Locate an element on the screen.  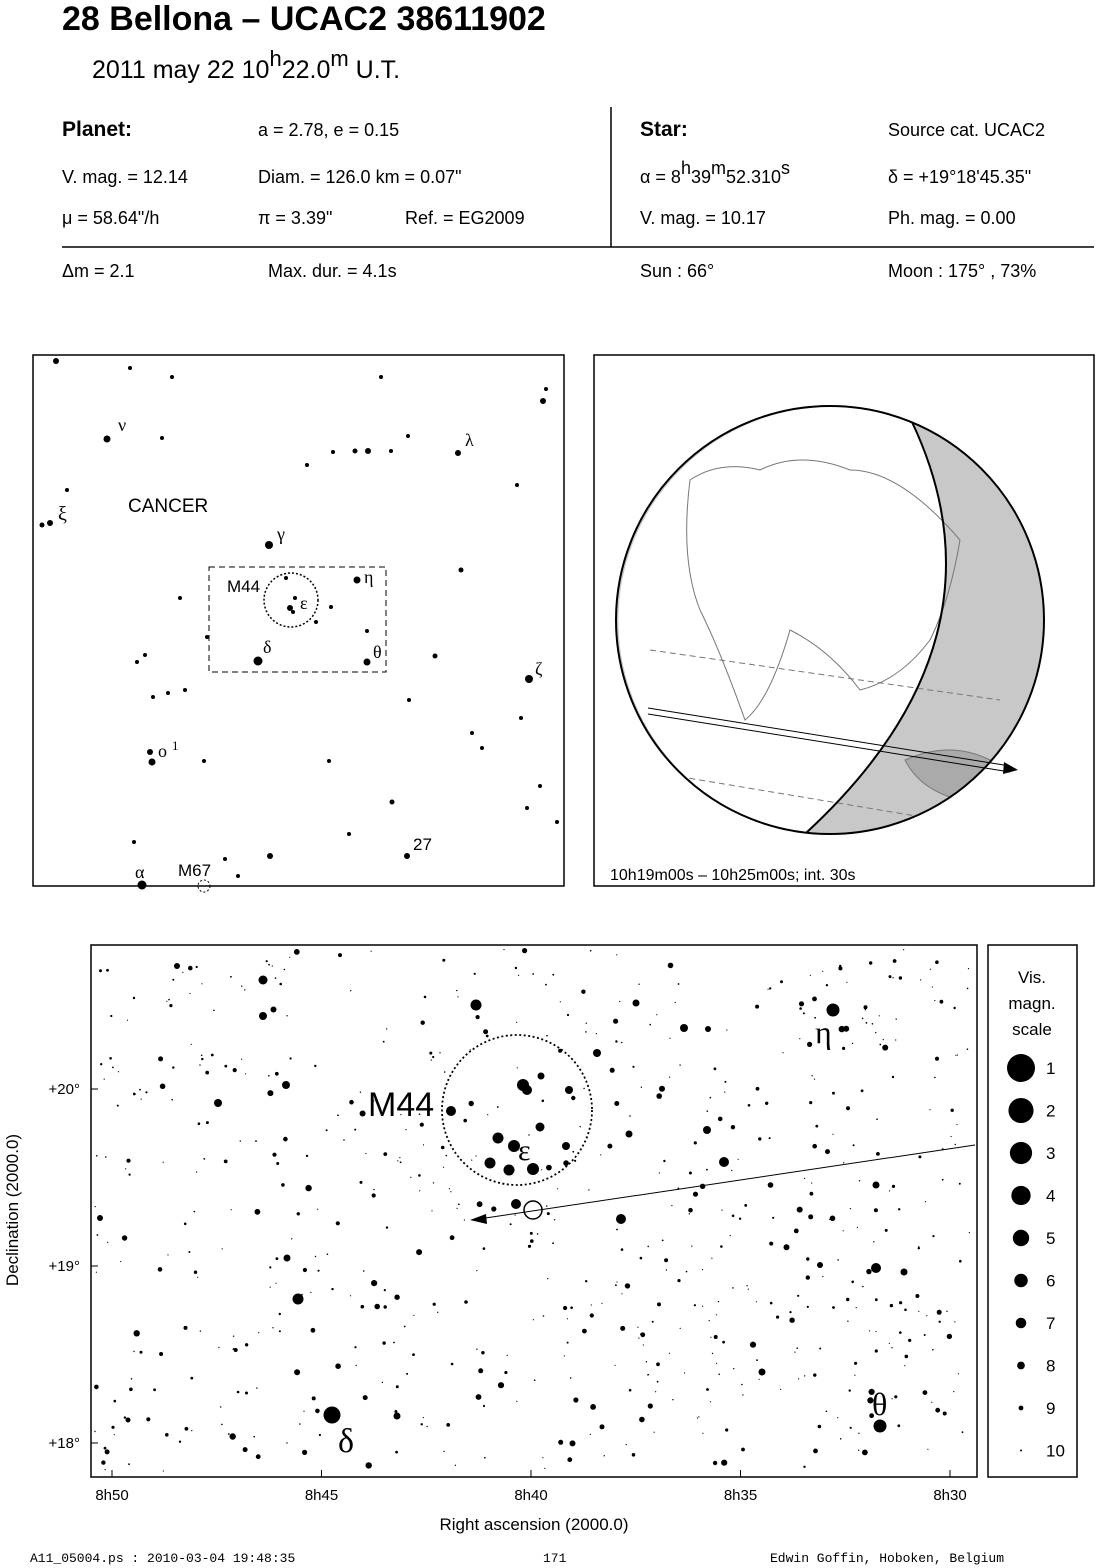
detail-label: δ is located at coordinates (346, 1441).